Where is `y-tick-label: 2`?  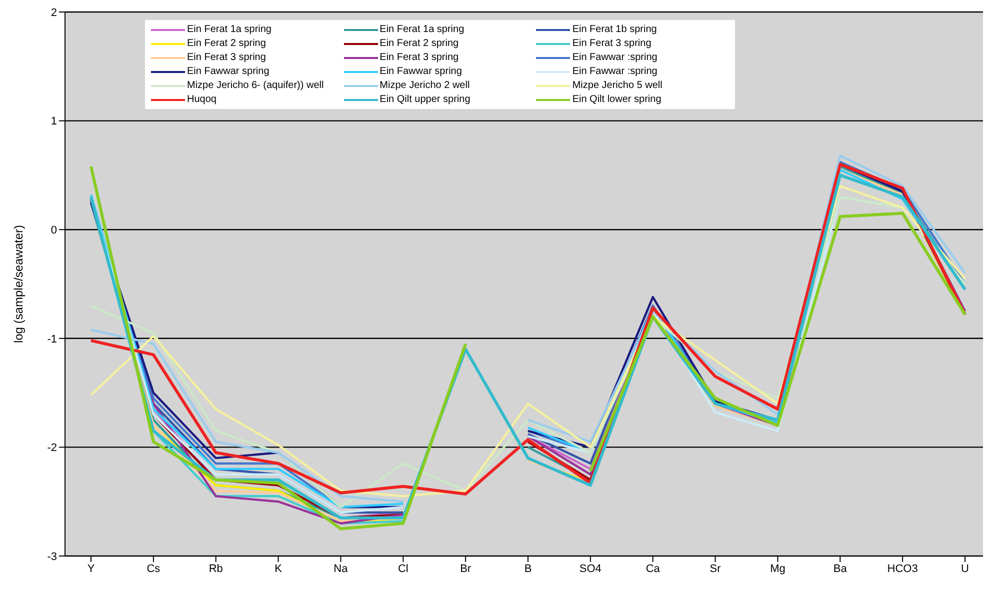 y-tick-label: 2 is located at coordinates (53, 12).